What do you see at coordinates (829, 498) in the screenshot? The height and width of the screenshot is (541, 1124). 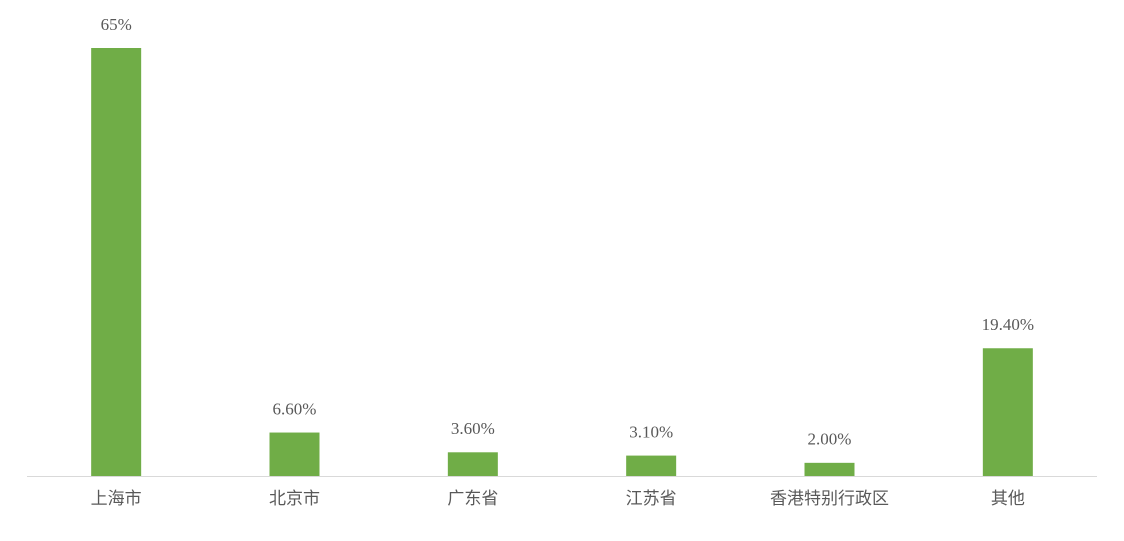 I see `x-tick-label: 香港特别行政区` at bounding box center [829, 498].